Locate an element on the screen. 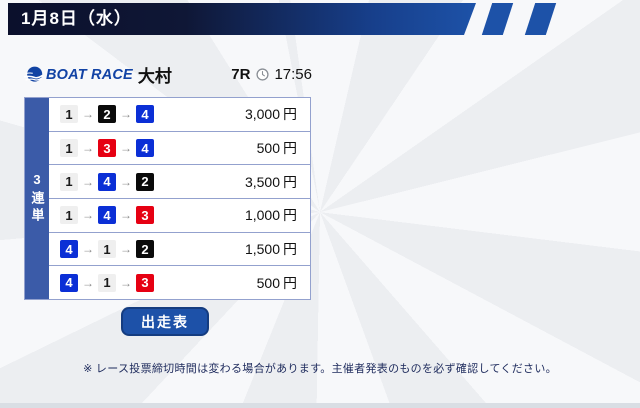  entry-list-button: 出走表 is located at coordinates (165, 321).